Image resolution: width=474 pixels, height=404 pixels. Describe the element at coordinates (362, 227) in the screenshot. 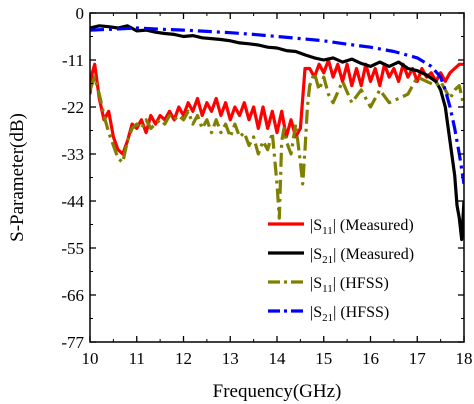

I see `legend-label-1: |S11| (Measured)` at that location.